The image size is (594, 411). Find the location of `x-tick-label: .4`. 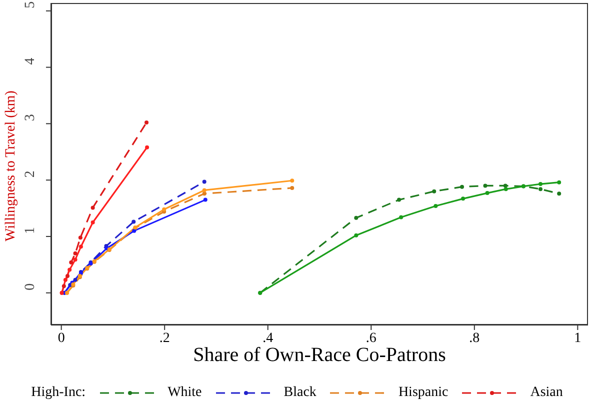

x-tick-label: .4 is located at coordinates (268, 338).